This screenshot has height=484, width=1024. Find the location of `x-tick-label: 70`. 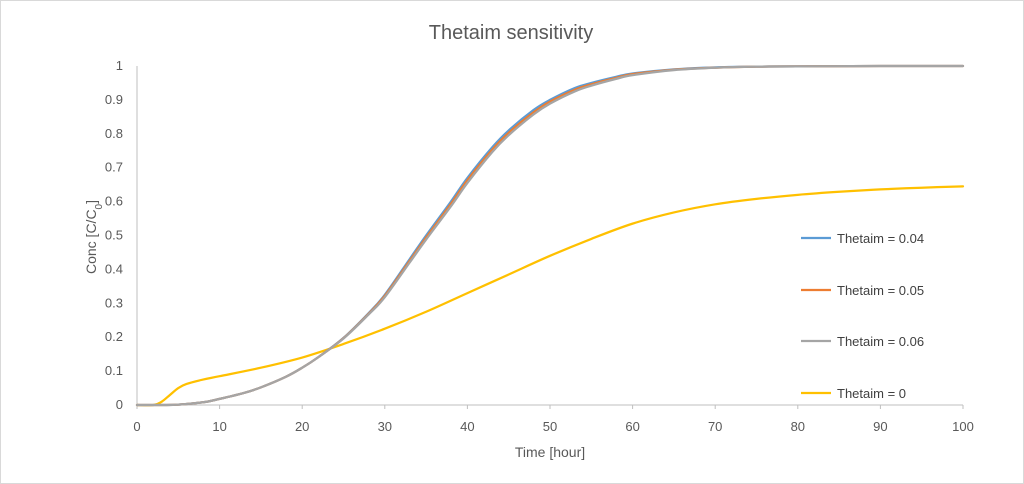

x-tick-label: 70 is located at coordinates (715, 426).